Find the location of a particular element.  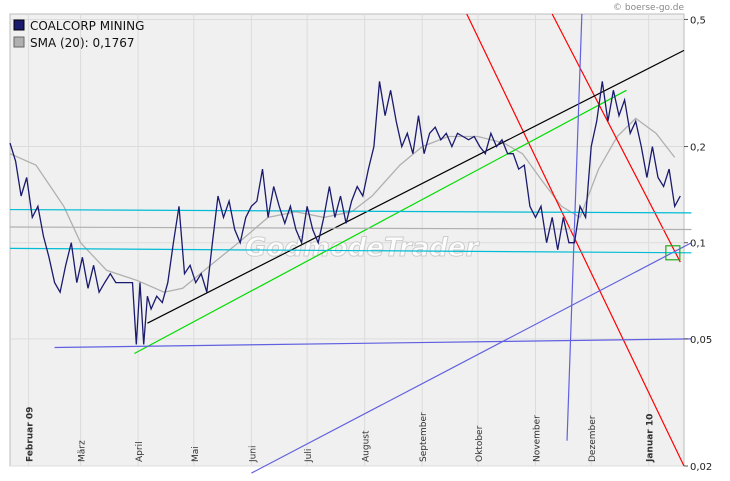

legend-label-price: COALCORP MINING is located at coordinates (87, 26).